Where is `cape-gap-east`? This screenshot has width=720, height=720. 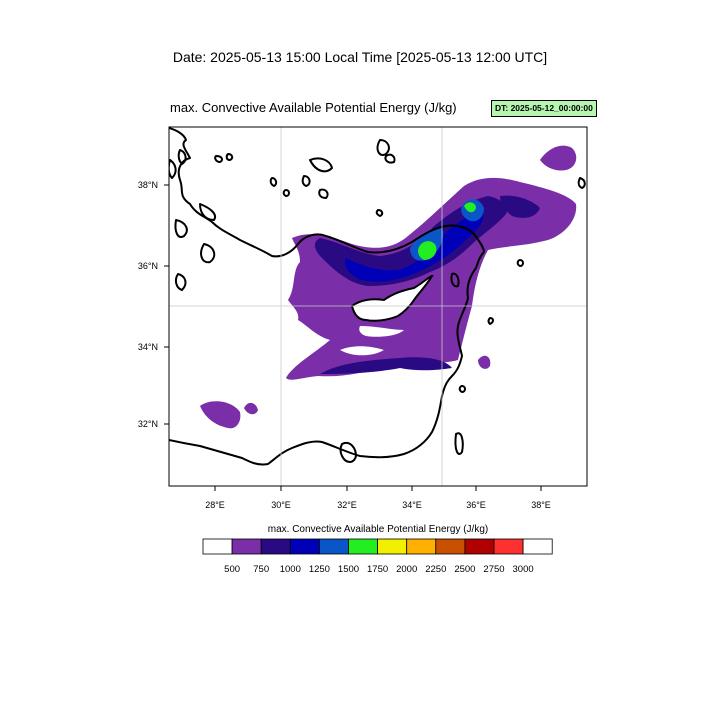
cape-gap-east is located at coordinates (362, 351).